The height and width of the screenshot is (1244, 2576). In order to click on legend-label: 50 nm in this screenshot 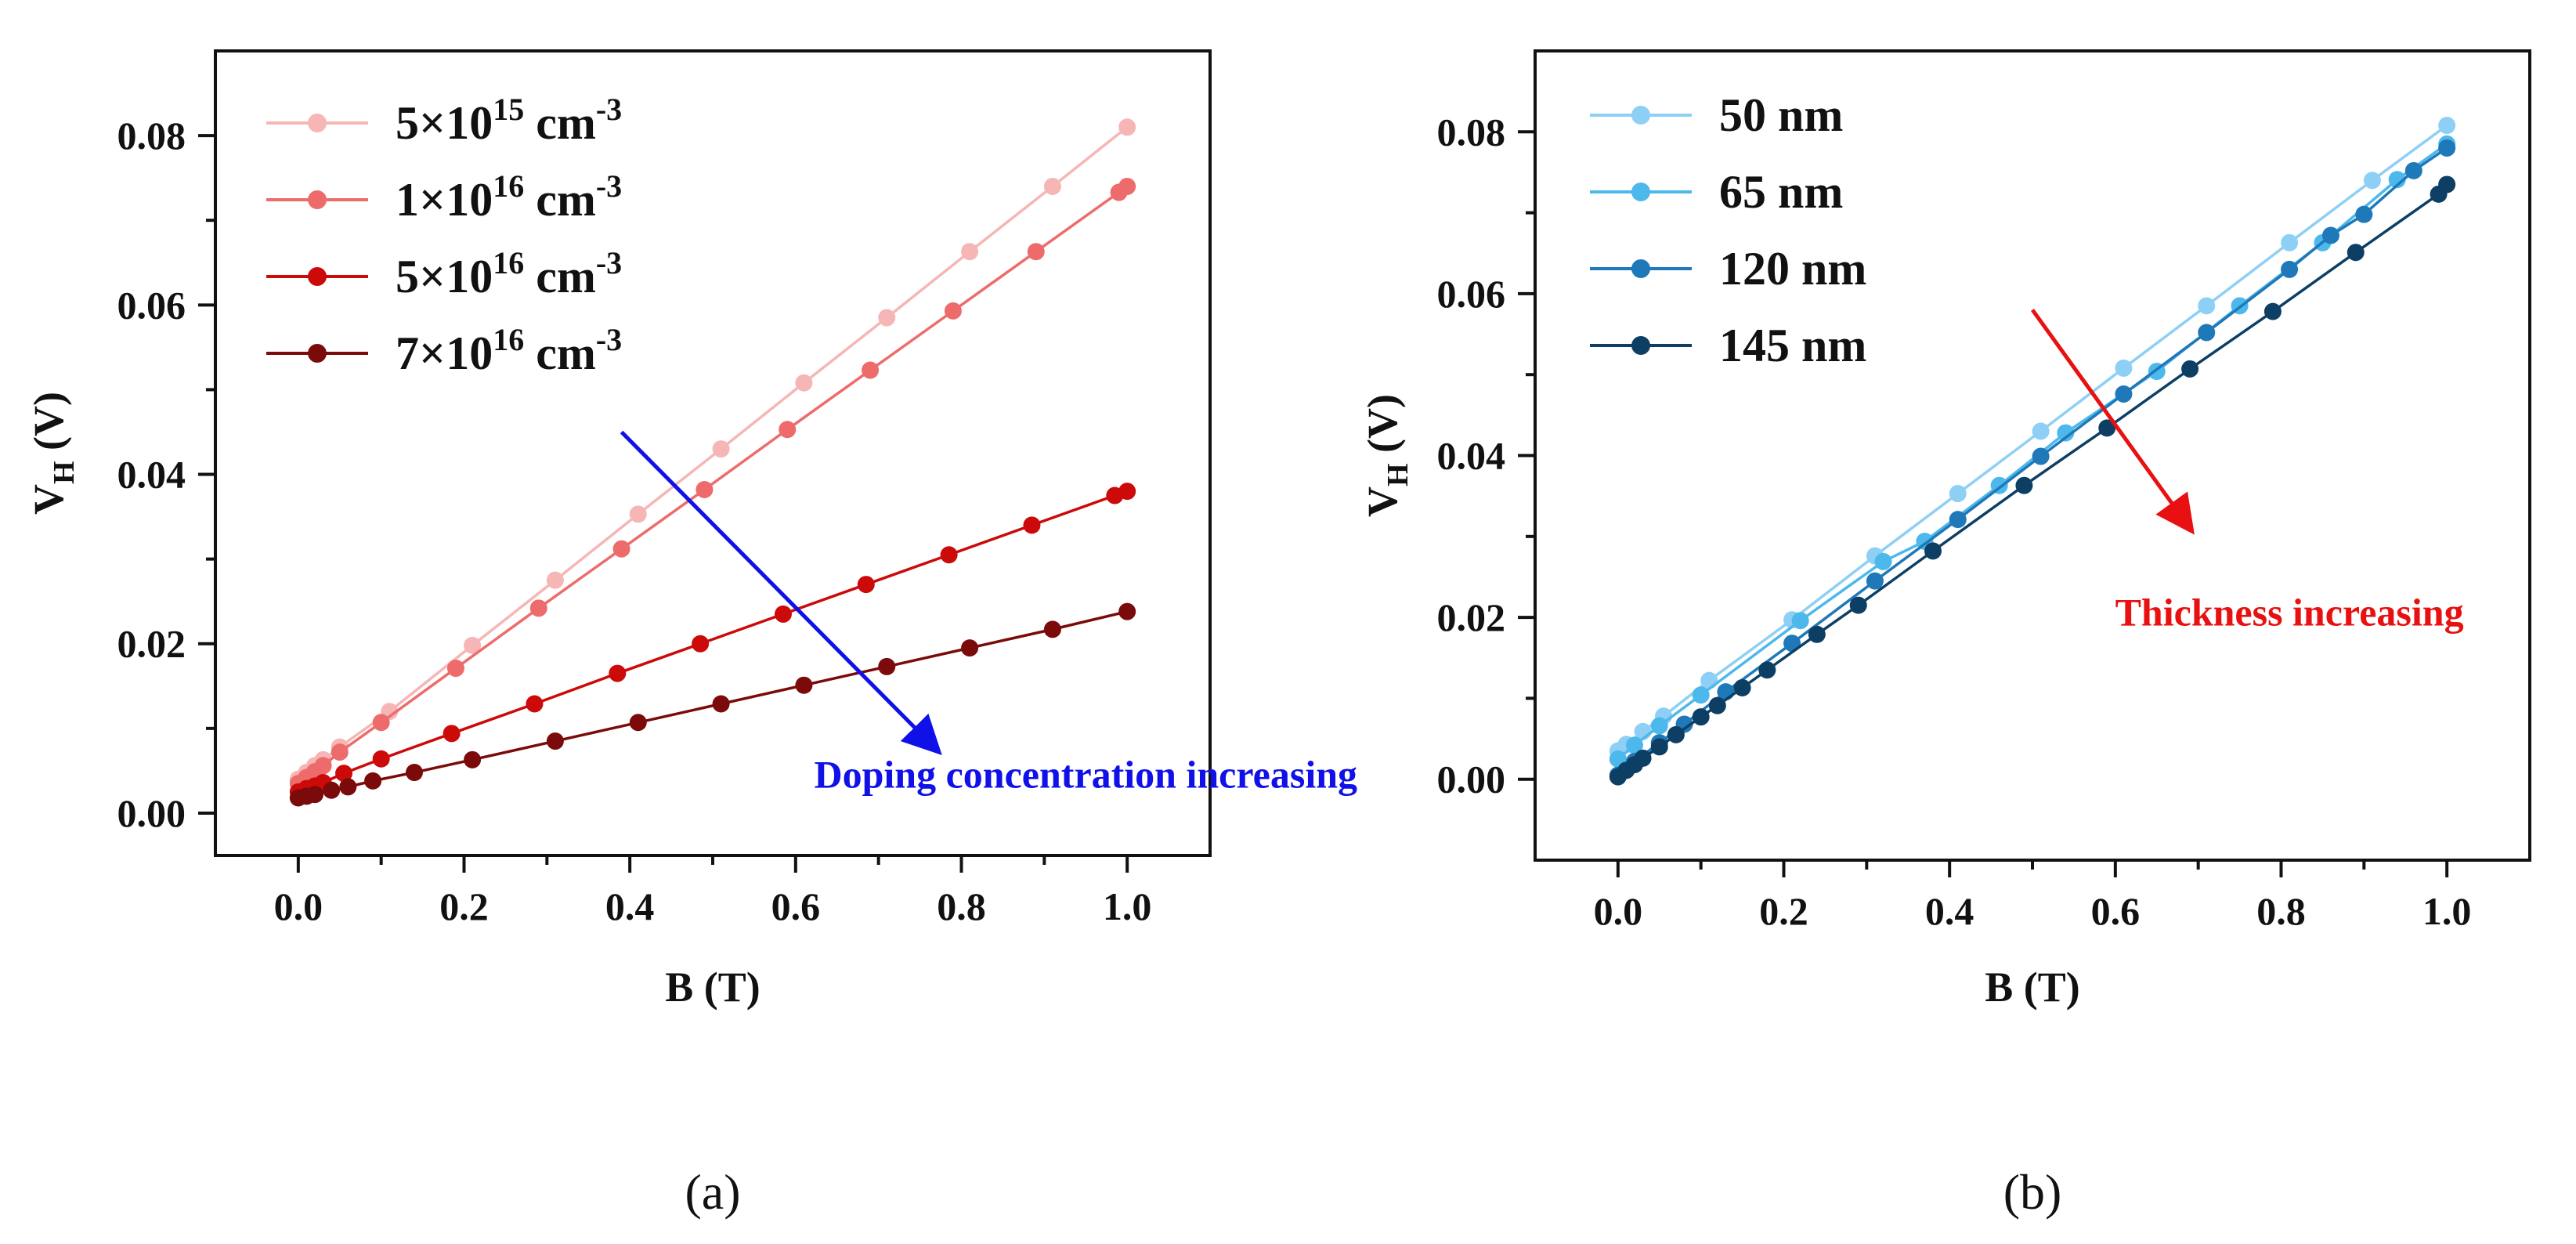, I will do `click(1781, 115)`.